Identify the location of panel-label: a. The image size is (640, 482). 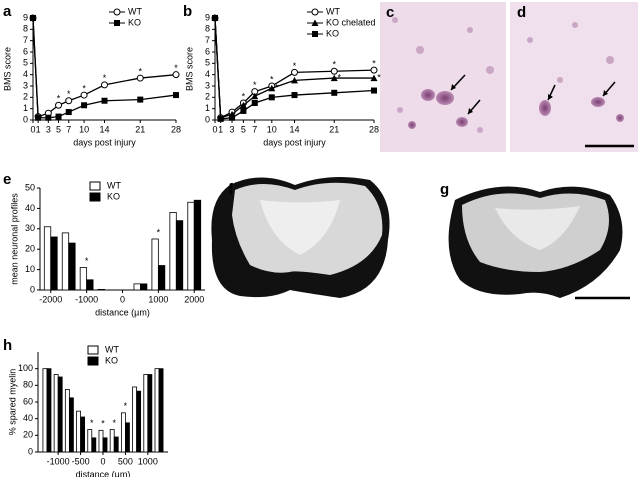
(7, 11).